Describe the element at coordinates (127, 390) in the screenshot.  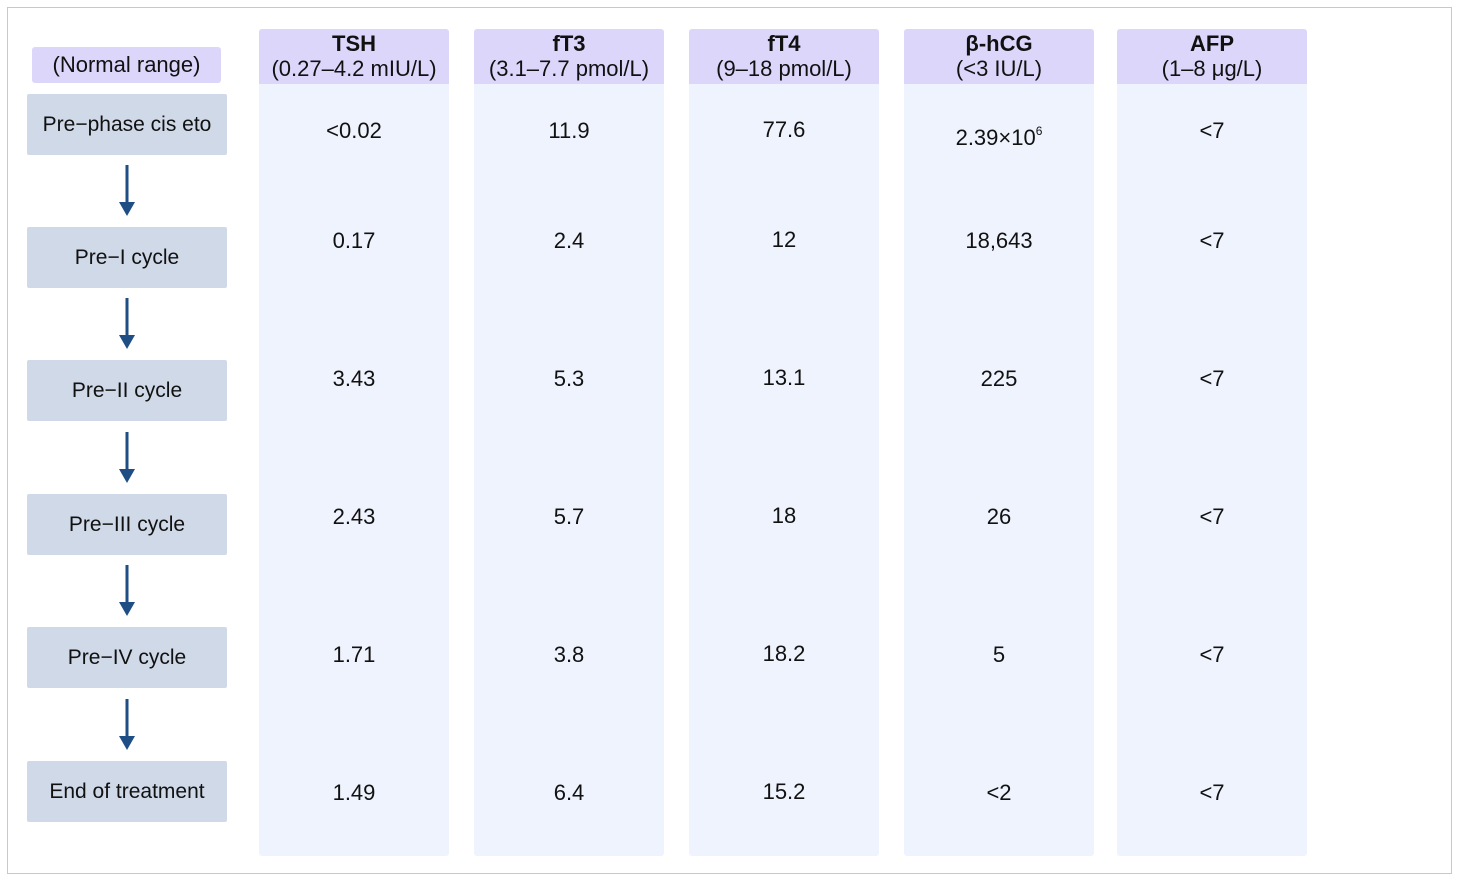
I see `step-pre-ii-cycle: Pre−II cycle` at that location.